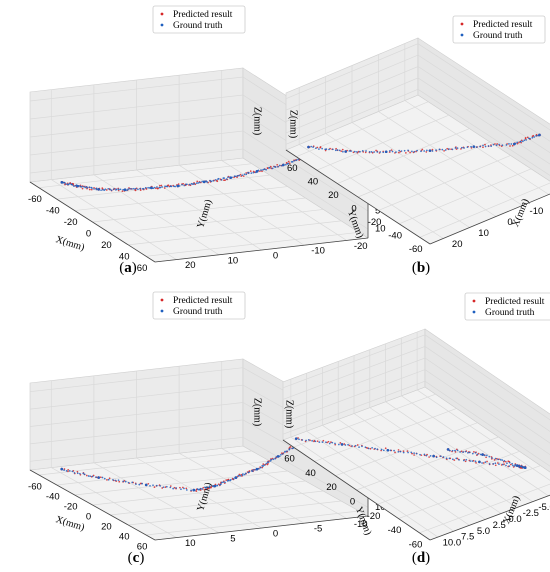 This screenshot has width=550, height=572. What do you see at coordinates (395, 530) in the screenshot?
I see `x-tick-label: -40` at bounding box center [395, 530].